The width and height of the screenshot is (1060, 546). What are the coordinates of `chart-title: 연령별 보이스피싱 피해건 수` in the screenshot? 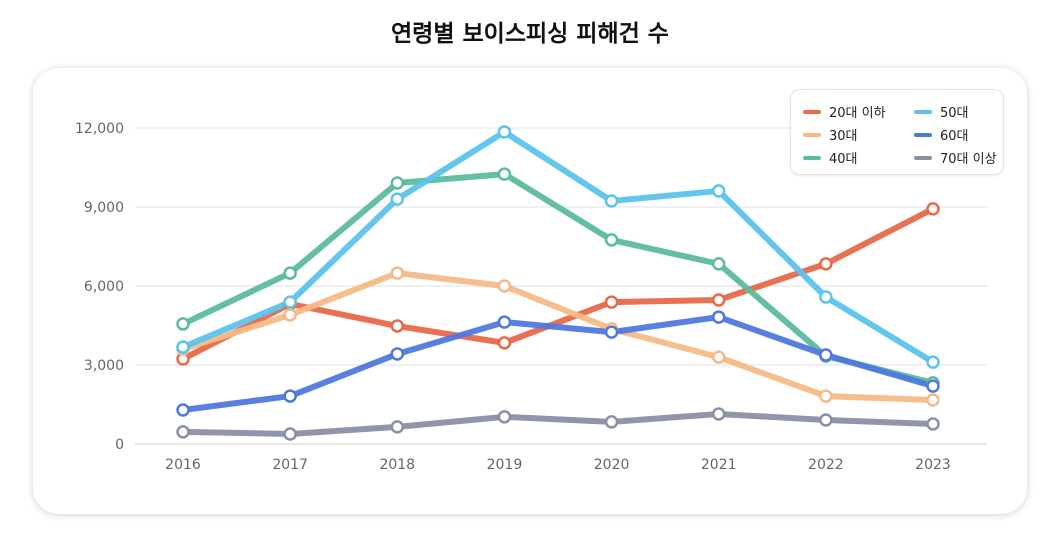 It's located at (530, 34).